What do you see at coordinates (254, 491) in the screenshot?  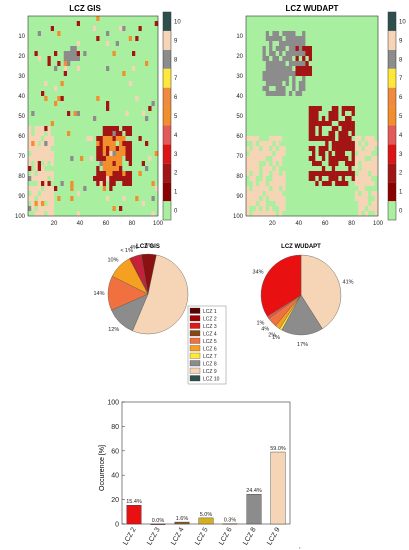 I see `bar-value-label: 24.4%` at bounding box center [254, 491].